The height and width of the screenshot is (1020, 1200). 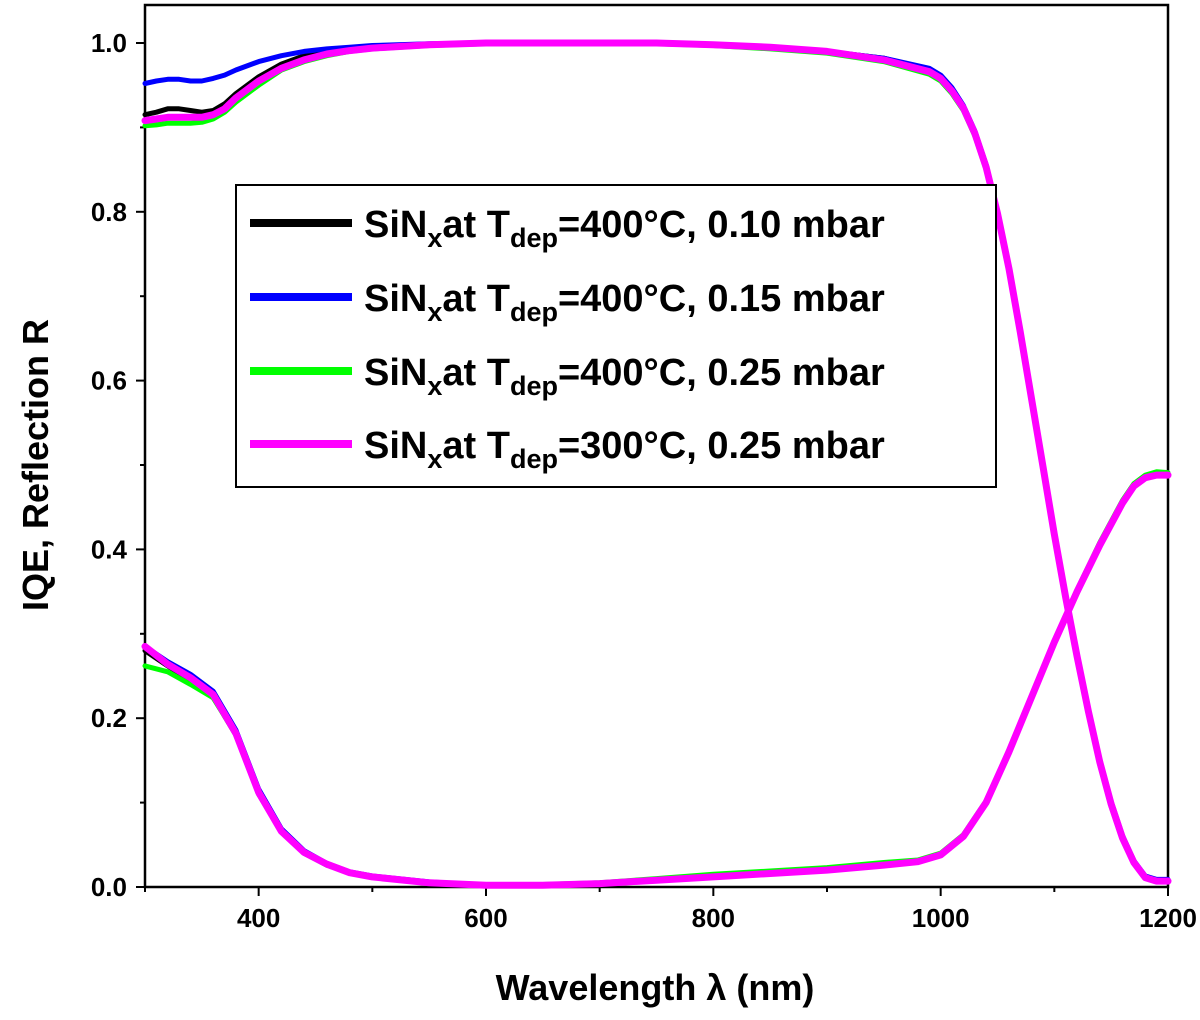 What do you see at coordinates (624, 376) in the screenshot?
I see `legend-label: SiNxat Tdep=400°C, 0.25 mbar` at bounding box center [624, 376].